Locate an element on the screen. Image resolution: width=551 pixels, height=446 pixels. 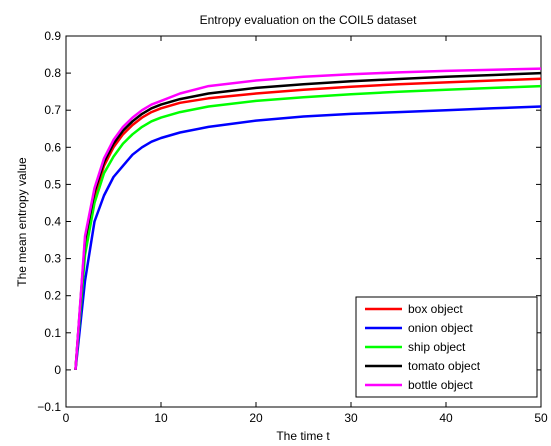
y-tick-label: 0.6 is located at coordinates (52, 147).